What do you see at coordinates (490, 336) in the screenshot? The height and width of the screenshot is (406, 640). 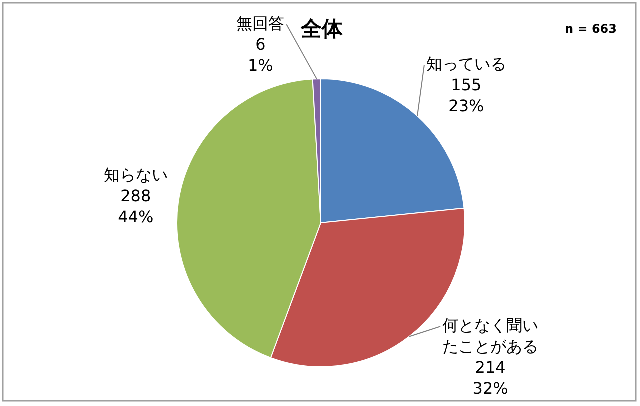 I see `slice-label: 何となく聞いたことがある` at bounding box center [490, 336].